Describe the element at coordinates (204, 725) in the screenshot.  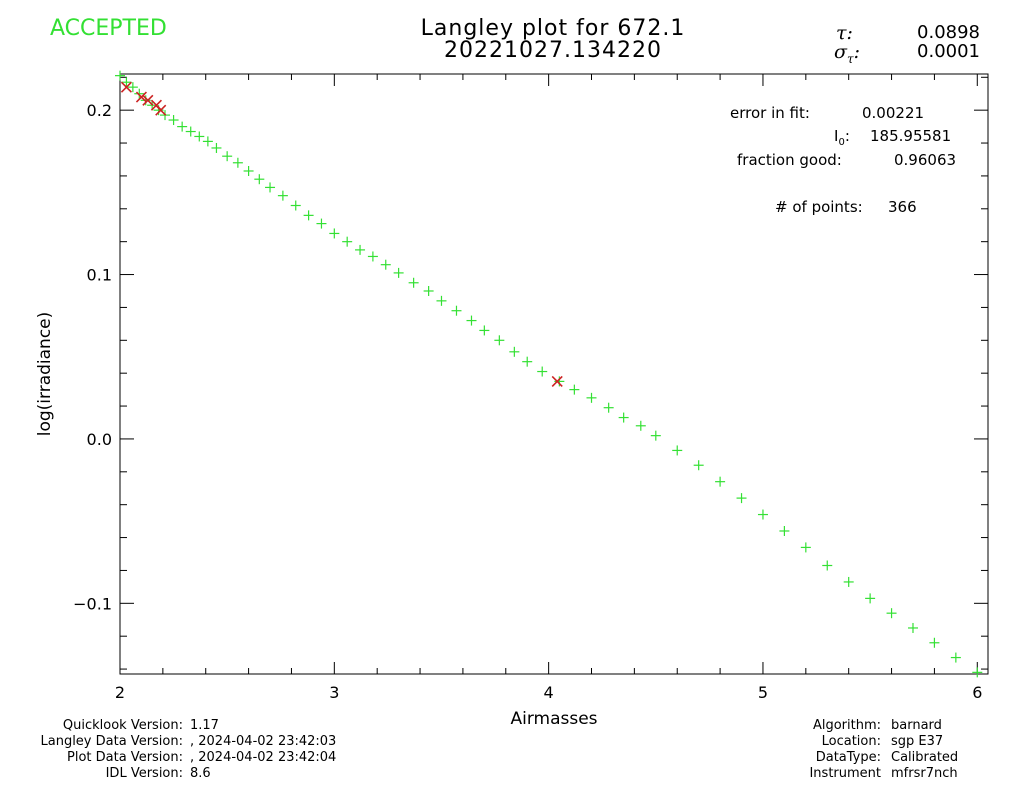
I see `quicklook-version-value: 1.17` at that location.